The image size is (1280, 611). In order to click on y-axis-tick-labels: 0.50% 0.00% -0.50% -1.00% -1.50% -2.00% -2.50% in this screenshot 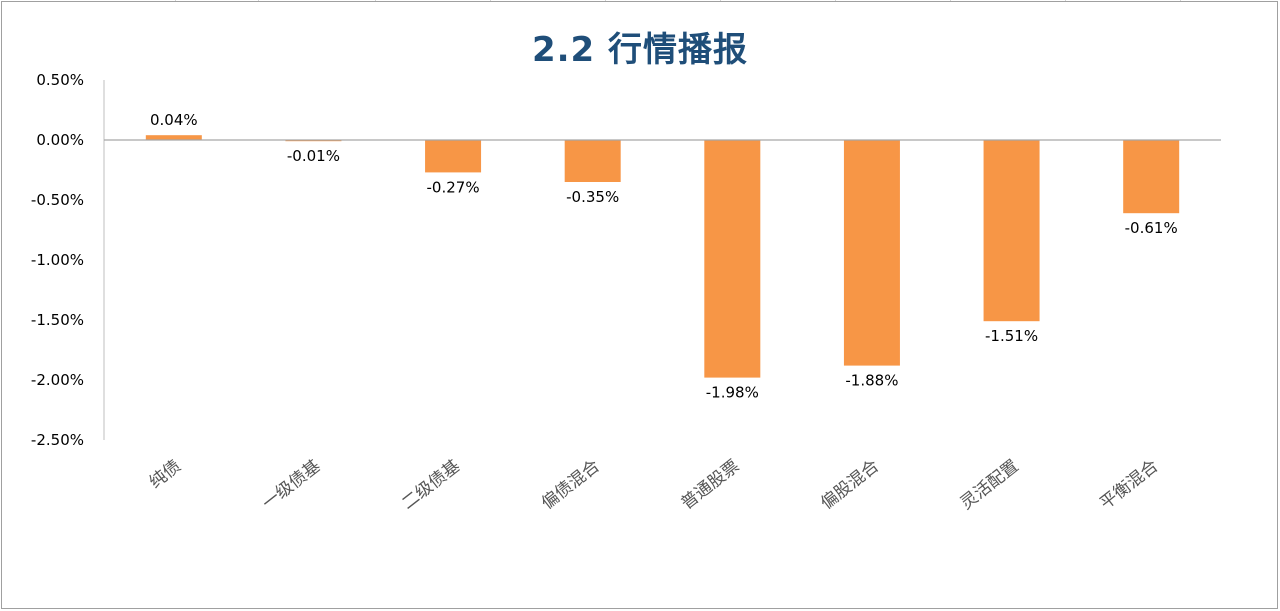, I will do `click(57, 260)`.